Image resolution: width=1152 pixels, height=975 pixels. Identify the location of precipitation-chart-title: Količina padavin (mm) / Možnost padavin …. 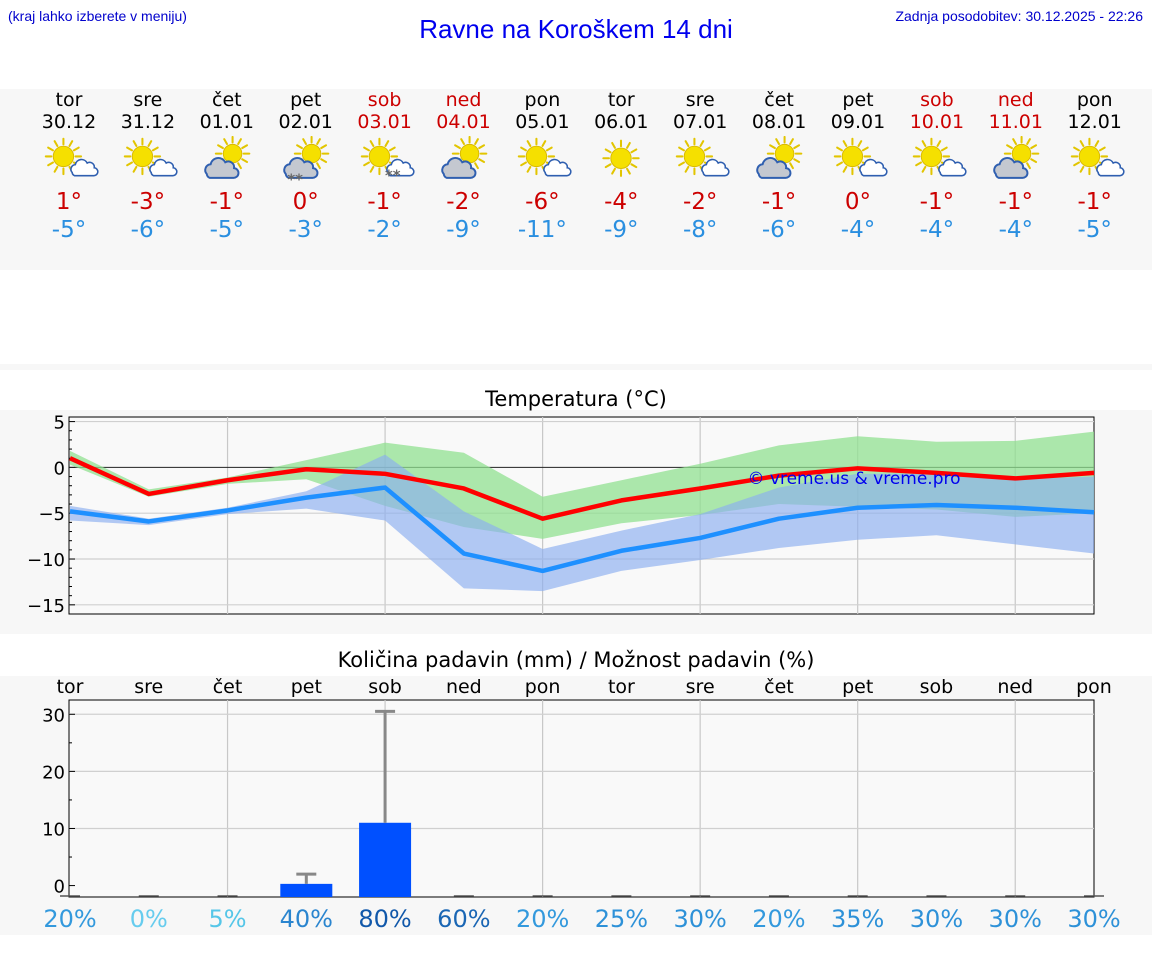
(576, 660).